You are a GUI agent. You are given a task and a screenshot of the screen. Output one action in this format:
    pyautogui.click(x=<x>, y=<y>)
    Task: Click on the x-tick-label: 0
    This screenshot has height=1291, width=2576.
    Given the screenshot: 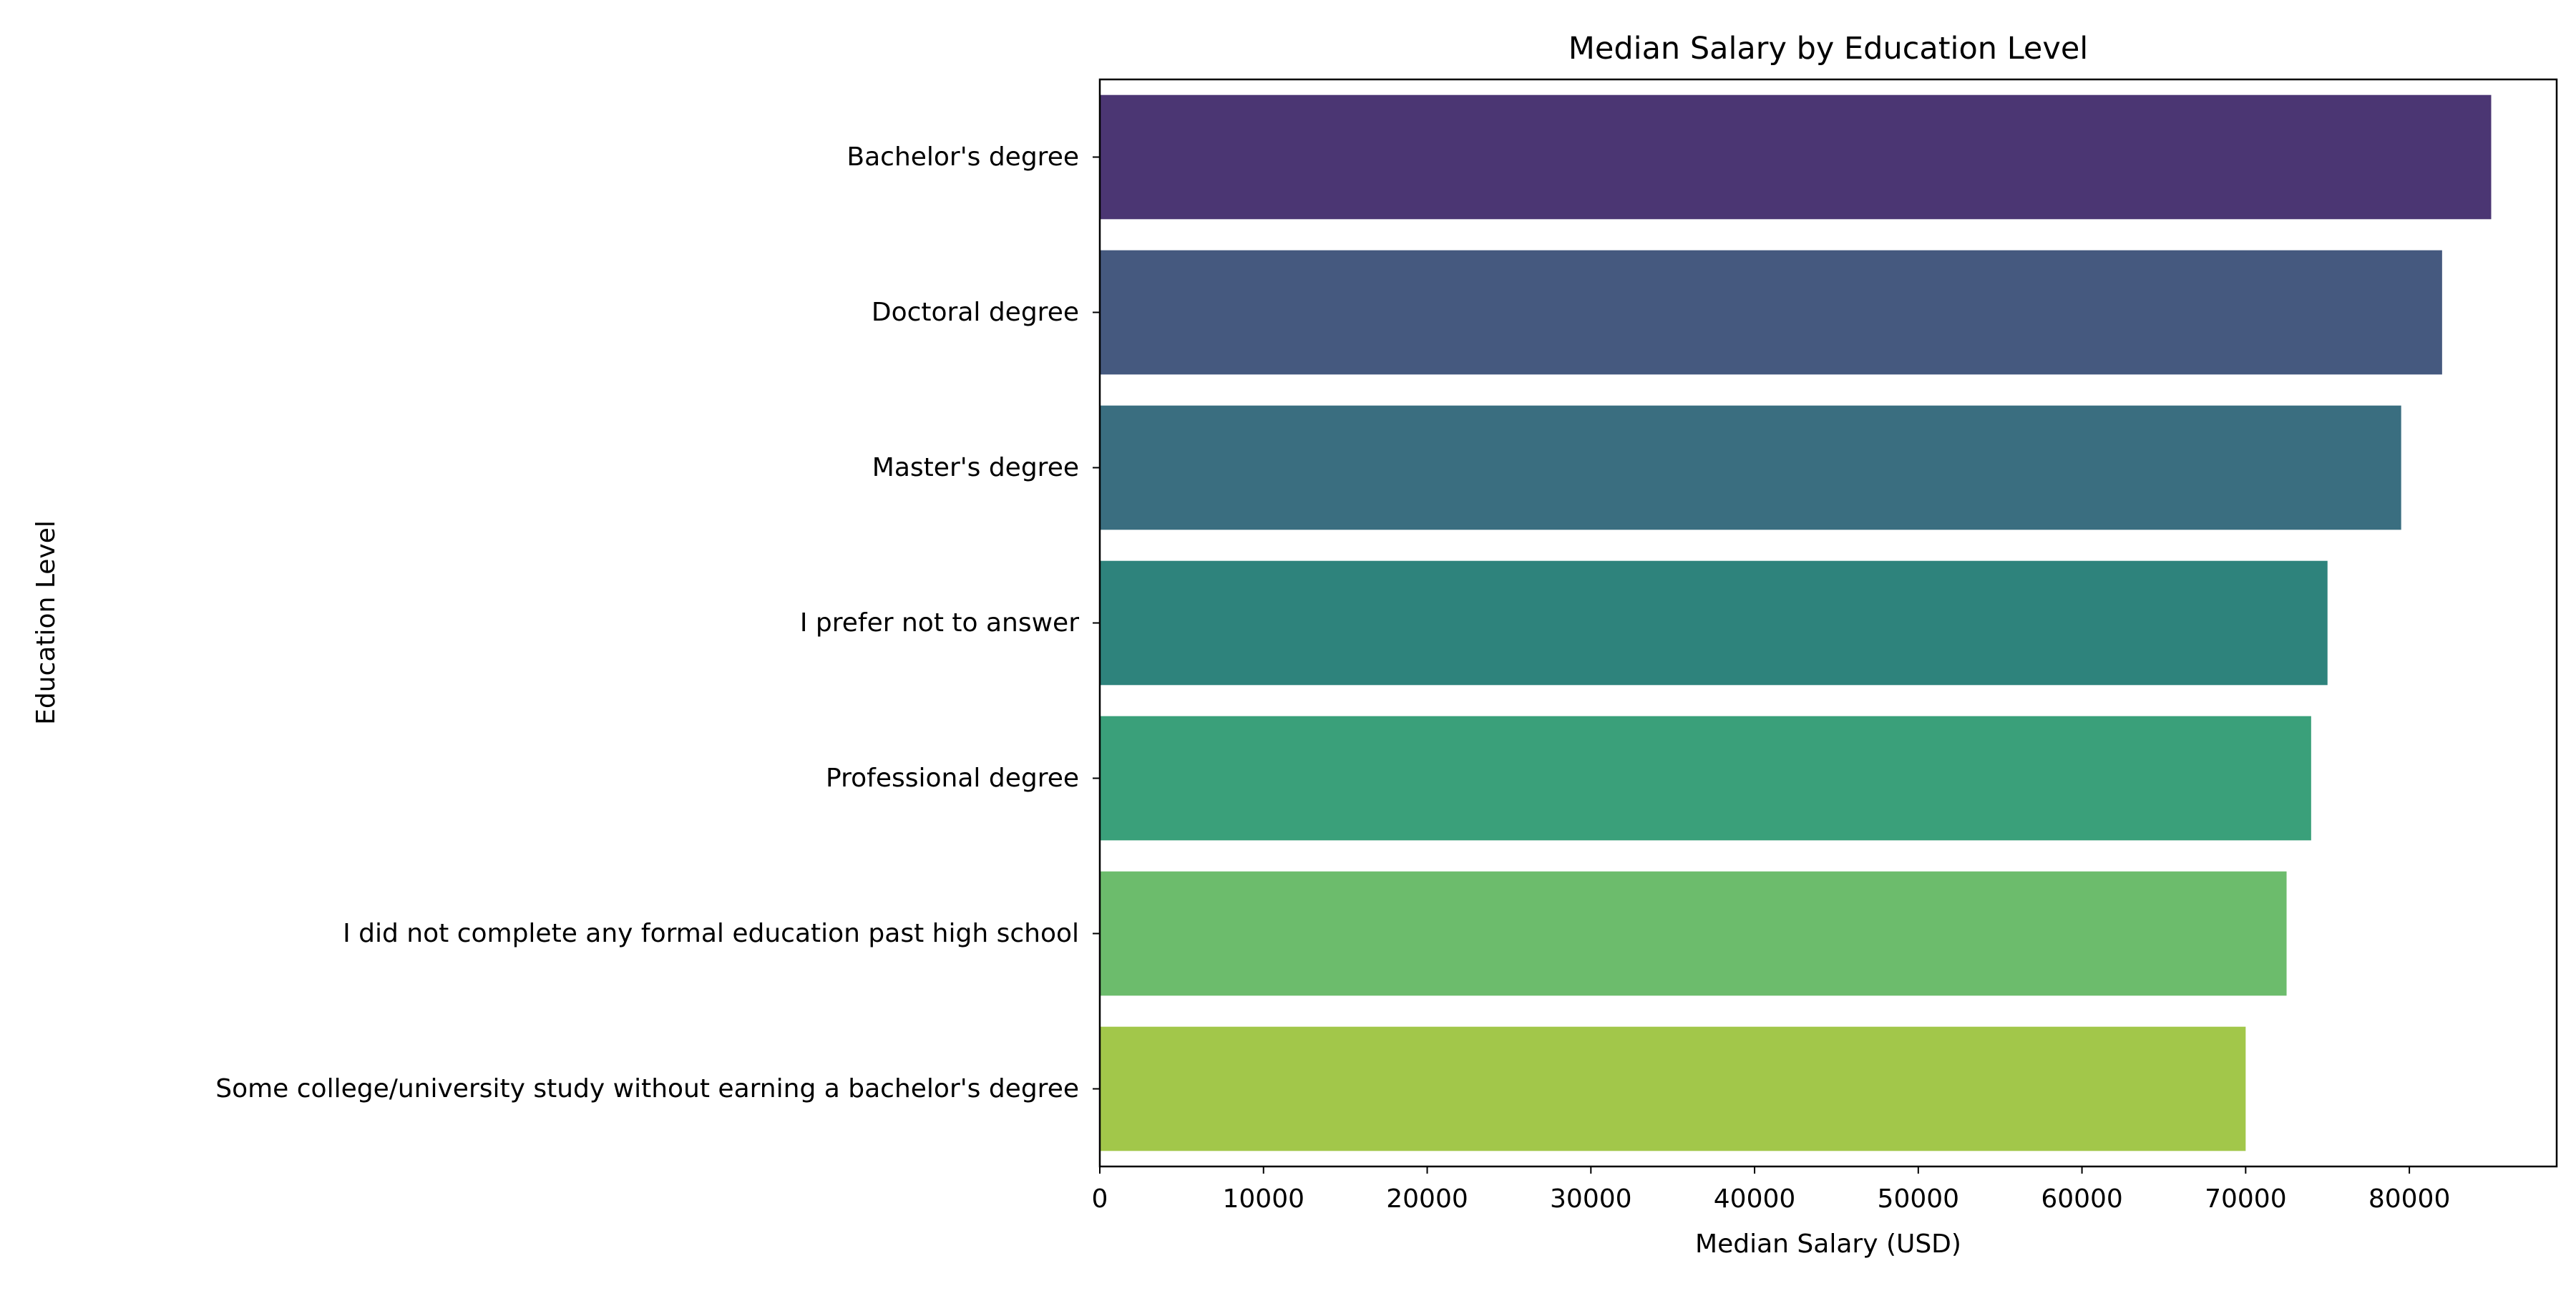 What is the action you would take?
    pyautogui.click(x=1100, y=1199)
    